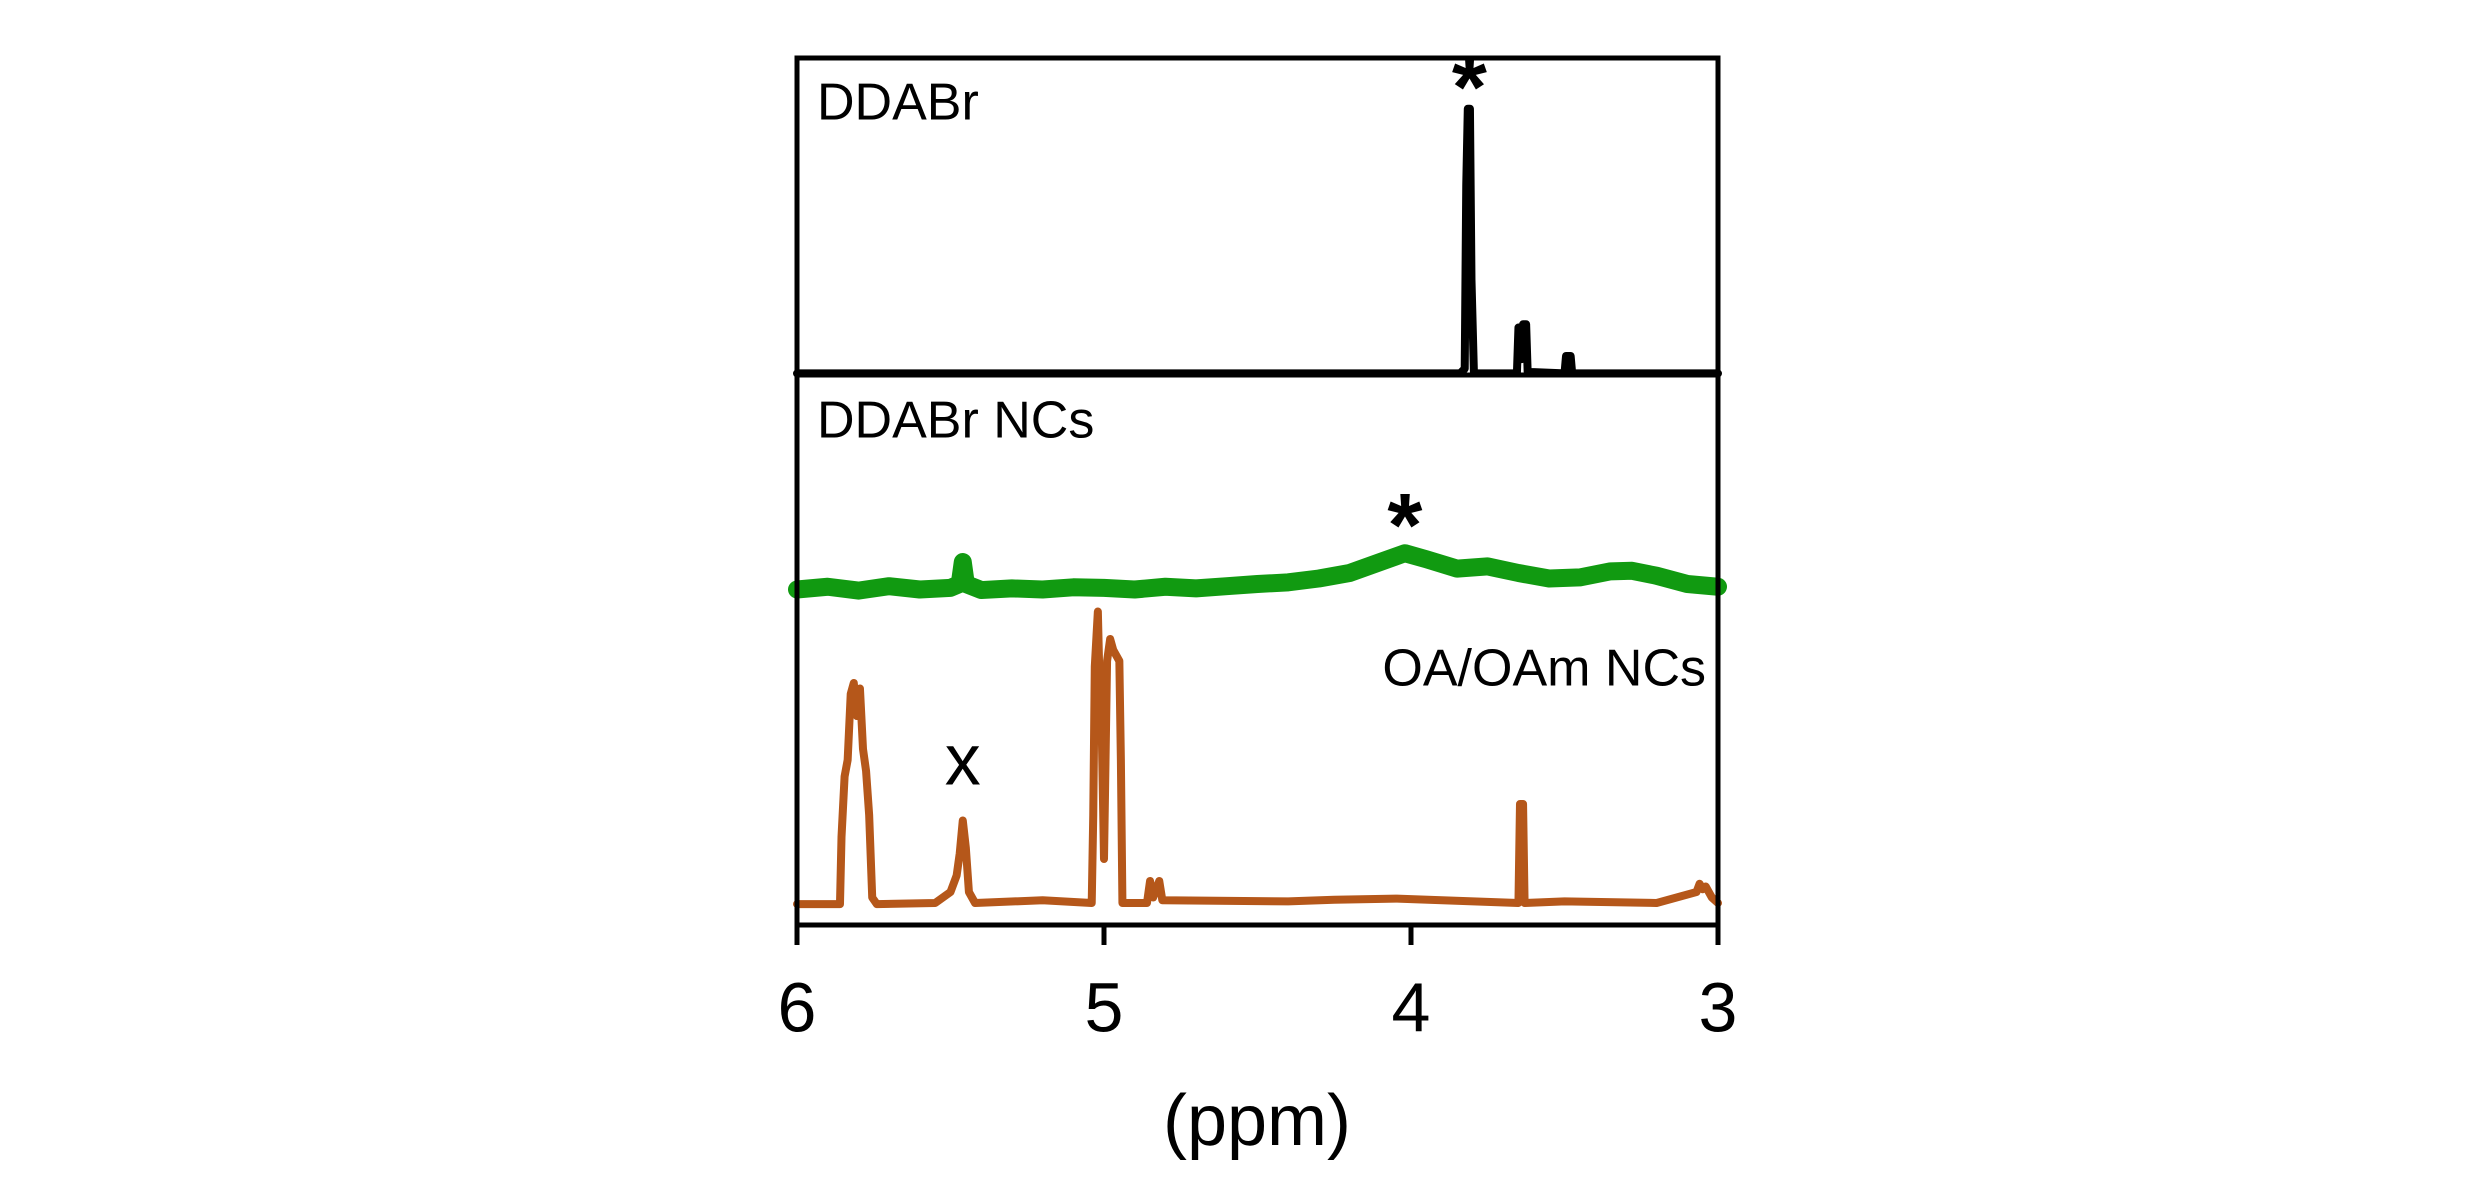  Describe the element at coordinates (898, 103) in the screenshot. I see `series-label: DDABr` at that location.